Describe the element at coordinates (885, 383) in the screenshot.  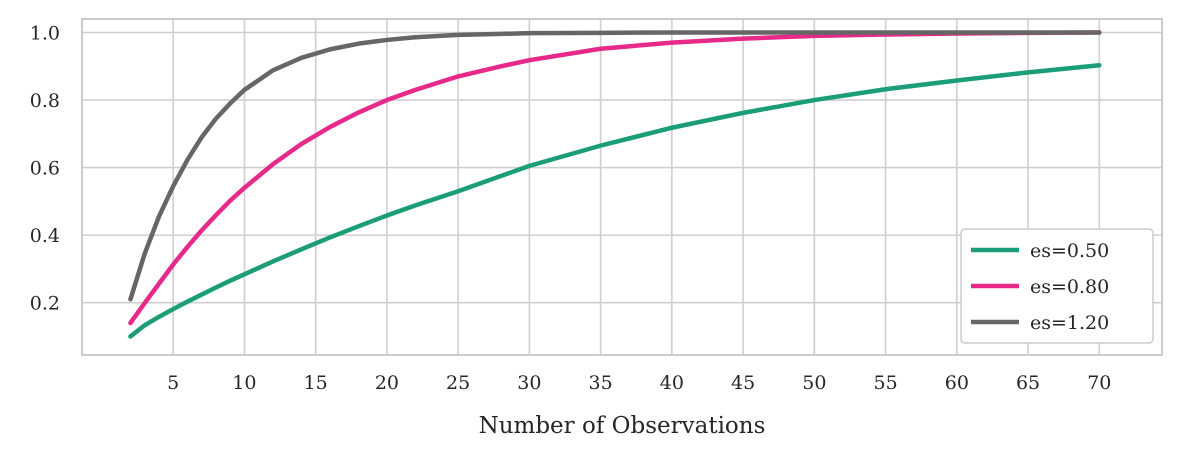
I see `x-tick-label: 55` at that location.